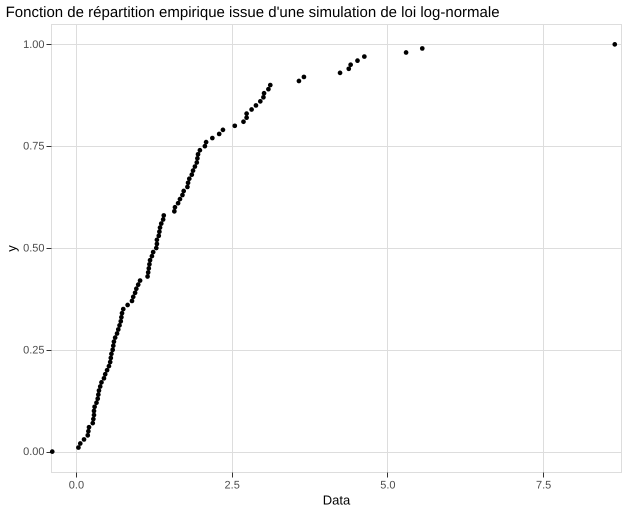 The width and height of the screenshot is (630, 516). What do you see at coordinates (33, 350) in the screenshot?
I see `y-tick-label: 0.25` at bounding box center [33, 350].